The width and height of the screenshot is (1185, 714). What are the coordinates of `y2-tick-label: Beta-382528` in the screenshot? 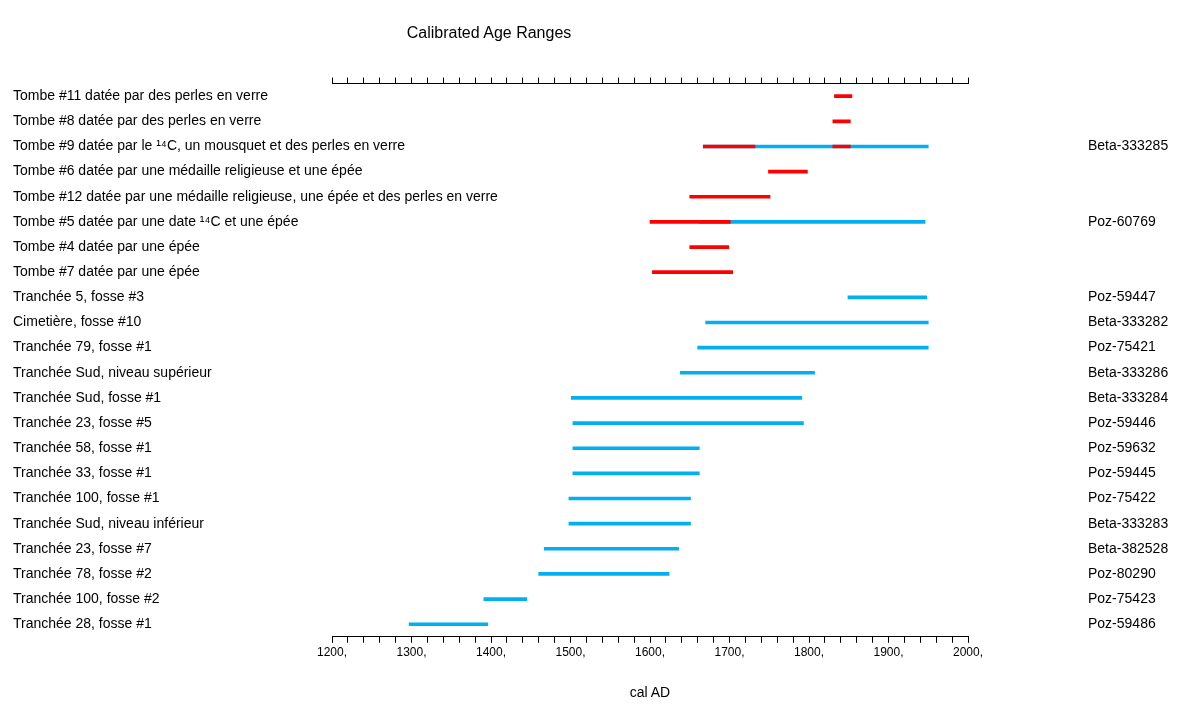 It's located at (1128, 547).